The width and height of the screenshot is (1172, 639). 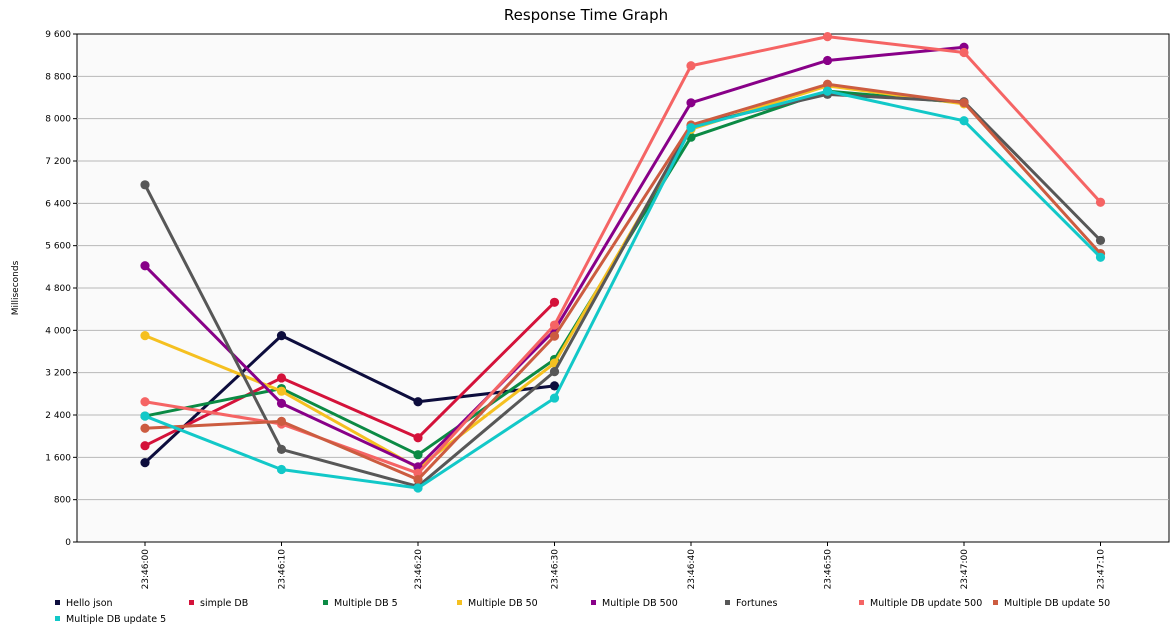 I want to click on legend-label: Multiple DB 5, so click(x=366, y=603).